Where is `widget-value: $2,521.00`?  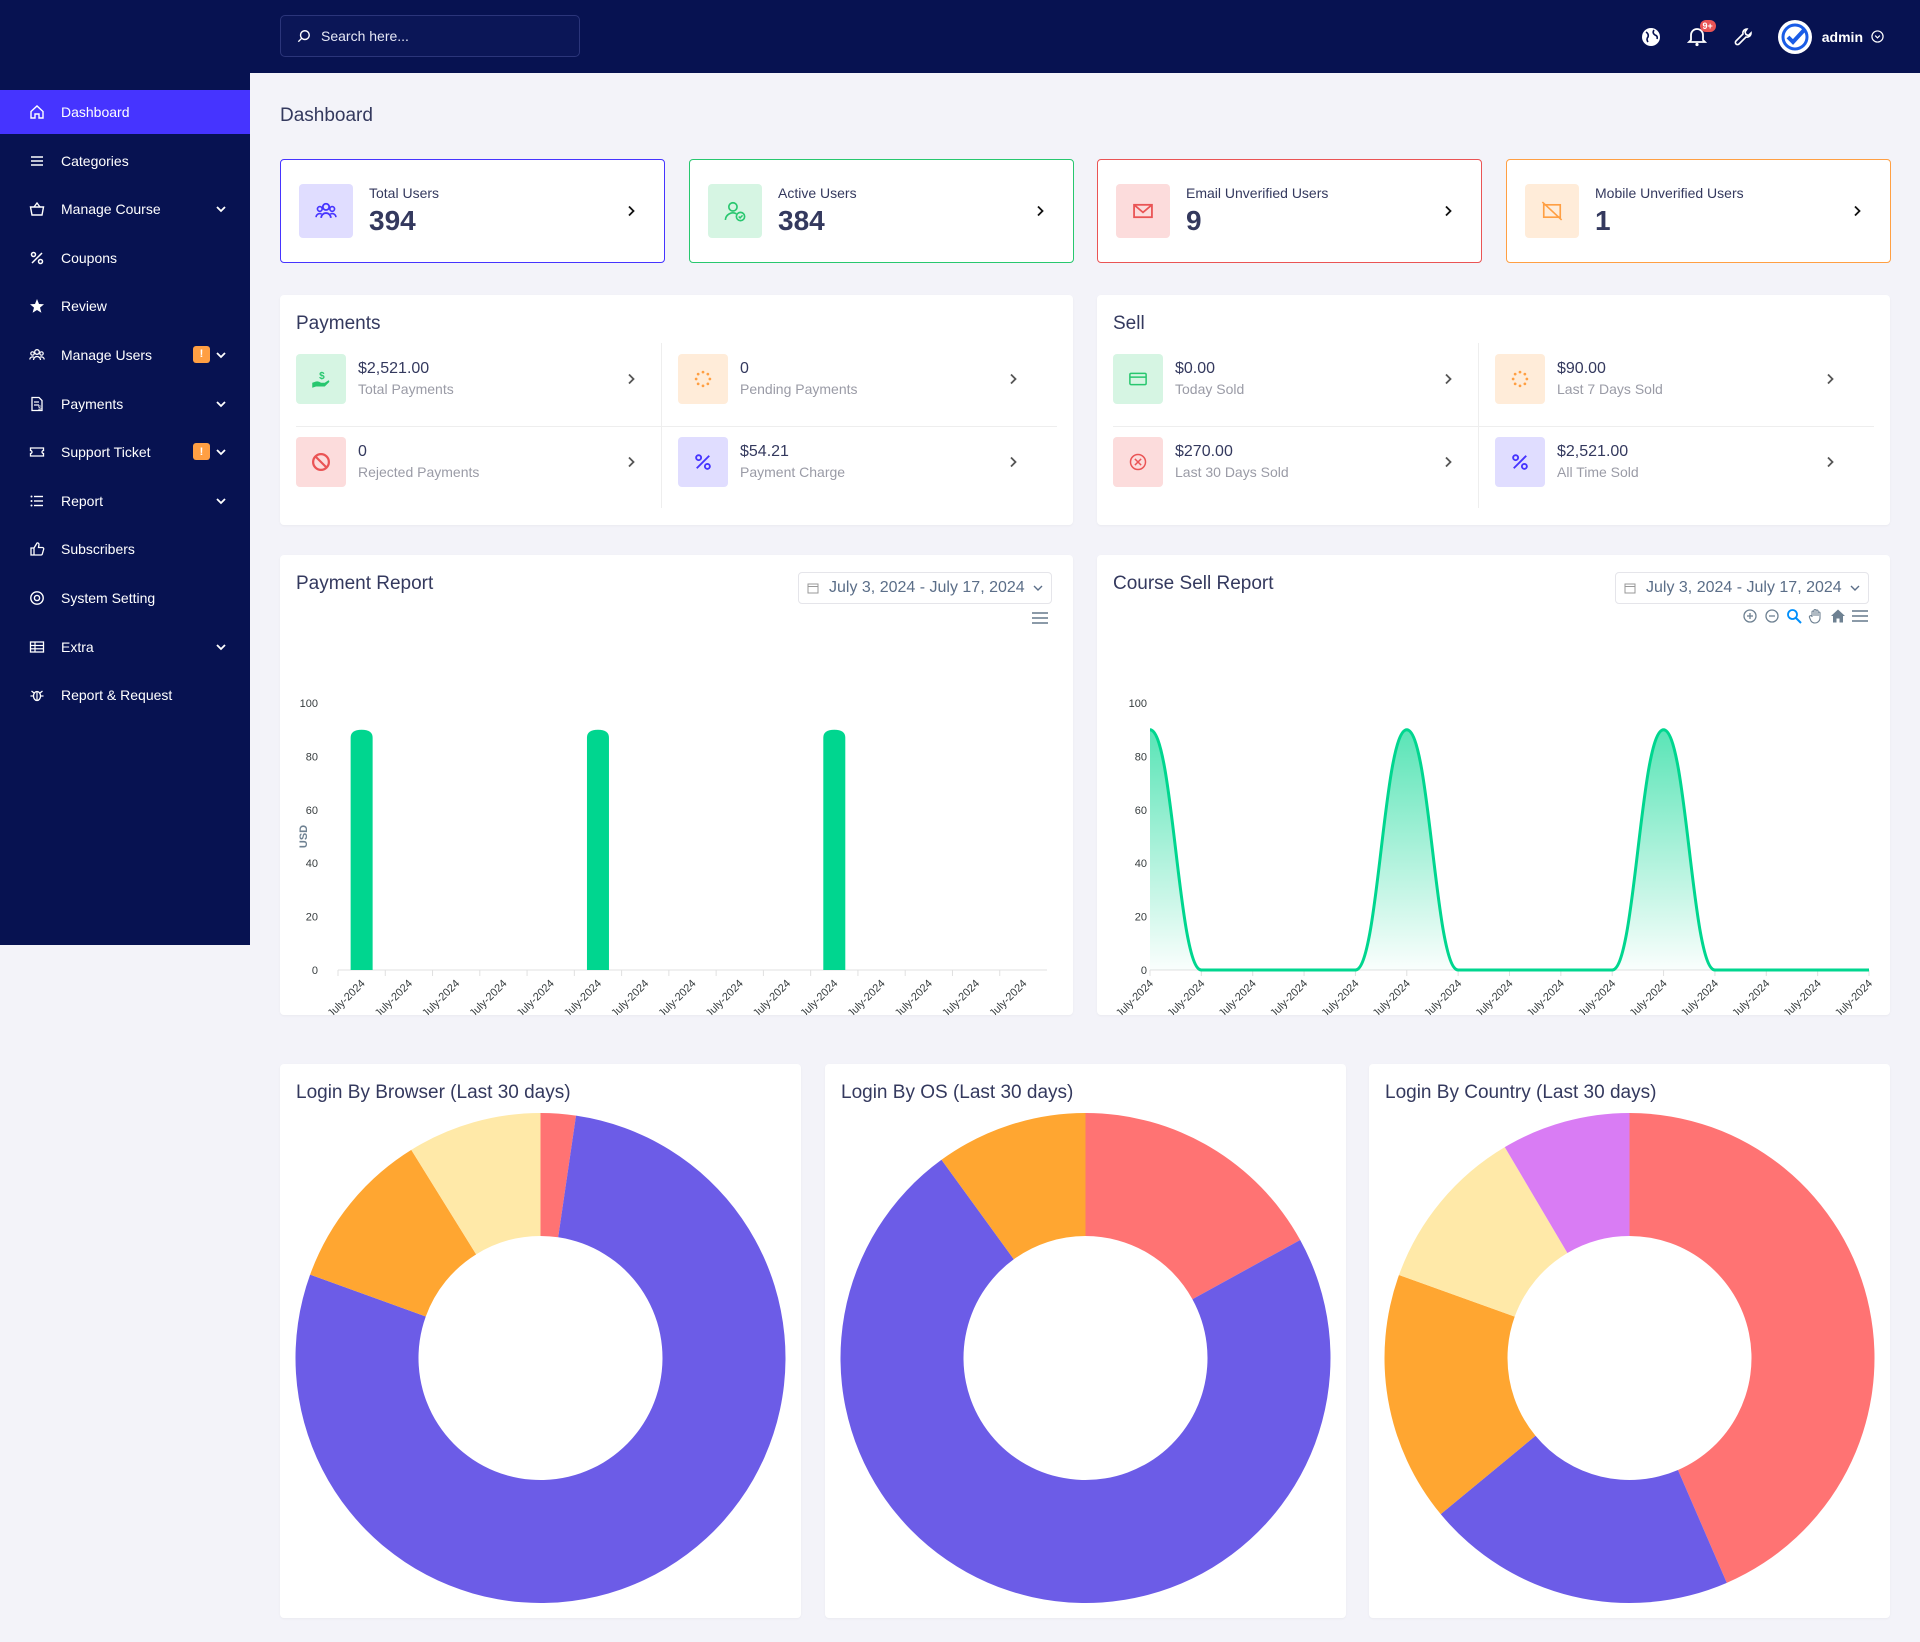
widget-value: $2,521.00 is located at coordinates (1593, 451).